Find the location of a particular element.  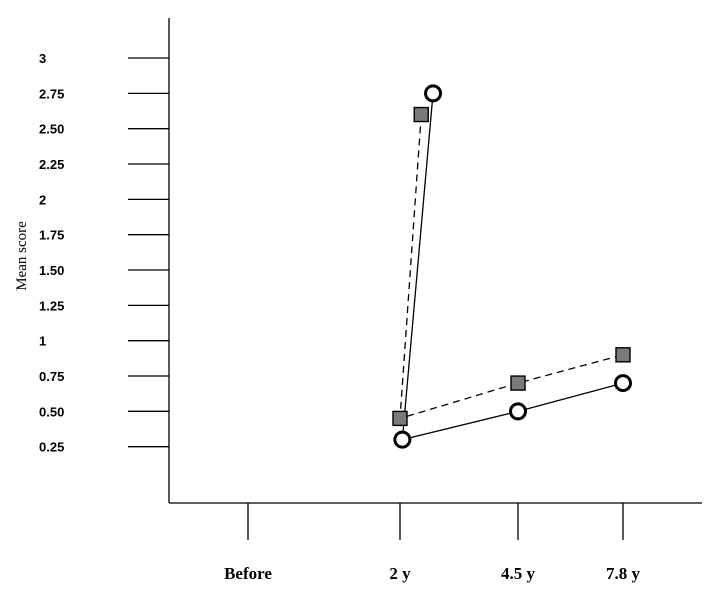

y-tick-label: 0.75 is located at coordinates (51, 376).